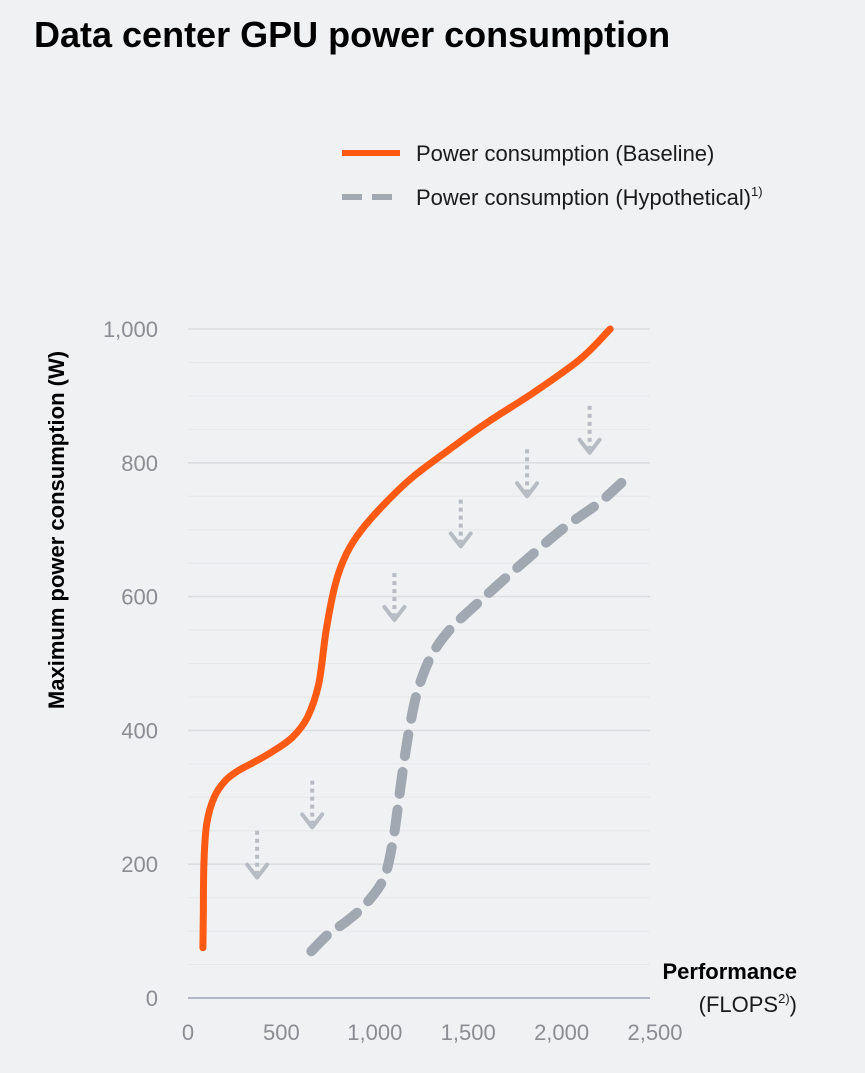 This screenshot has height=1073, width=865. What do you see at coordinates (374, 1032) in the screenshot?
I see `x-tick-label: 1,000` at bounding box center [374, 1032].